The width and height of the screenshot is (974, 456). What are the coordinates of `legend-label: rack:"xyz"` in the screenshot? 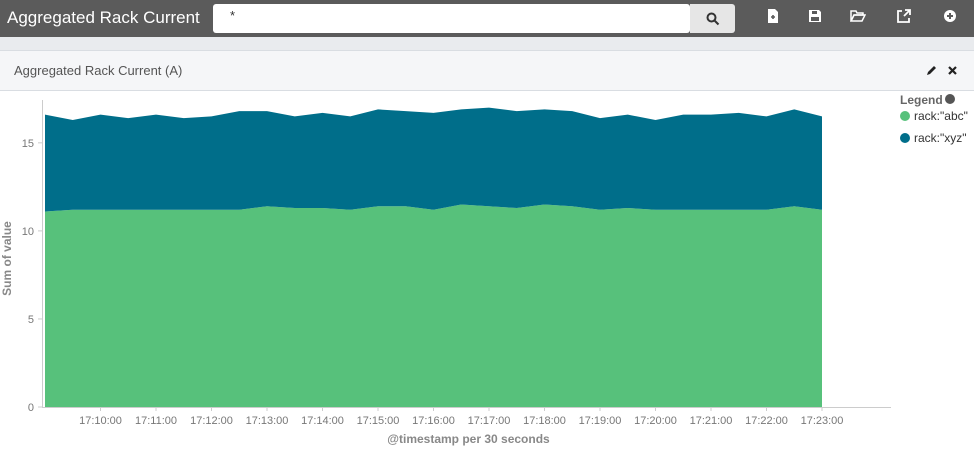 It's located at (940, 138).